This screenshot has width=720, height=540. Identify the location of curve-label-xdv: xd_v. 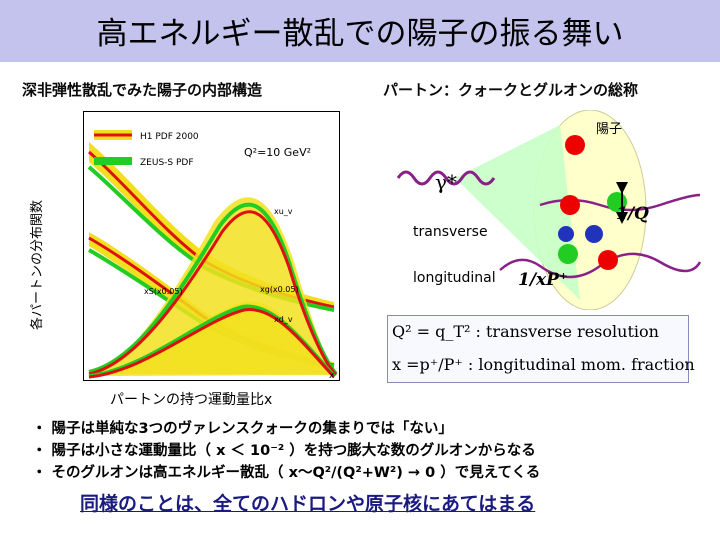
(283, 319).